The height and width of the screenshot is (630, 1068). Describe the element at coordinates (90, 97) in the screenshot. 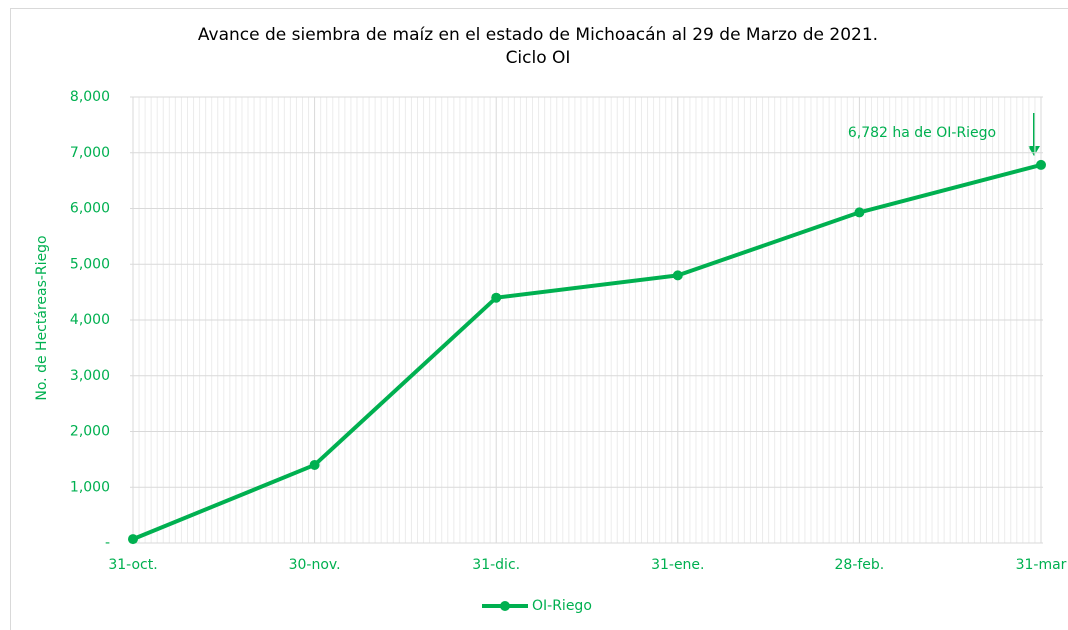

I see `y-tick-label: 8,000` at that location.